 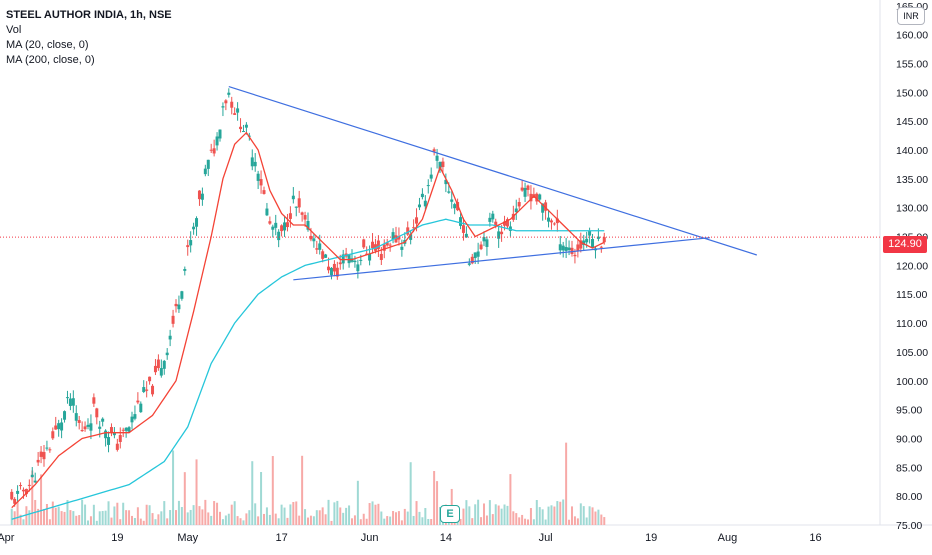 What do you see at coordinates (117, 538) in the screenshot?
I see `x-tick-label: 19` at bounding box center [117, 538].